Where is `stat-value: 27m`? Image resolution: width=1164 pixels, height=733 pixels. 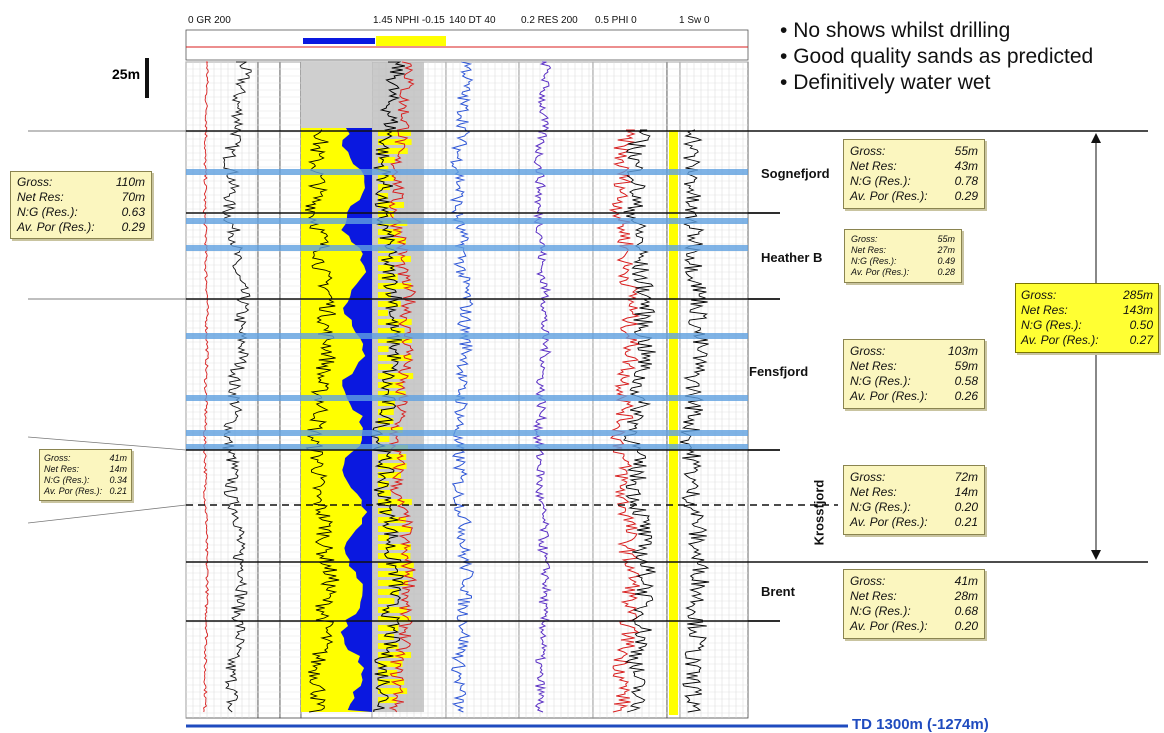
stat-value: 27m is located at coordinates (946, 250).